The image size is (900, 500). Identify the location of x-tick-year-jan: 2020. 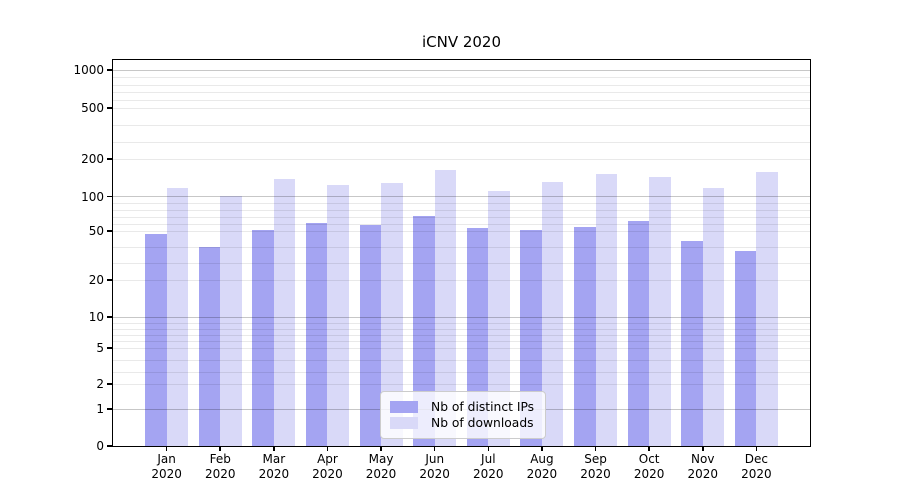
(166, 474).